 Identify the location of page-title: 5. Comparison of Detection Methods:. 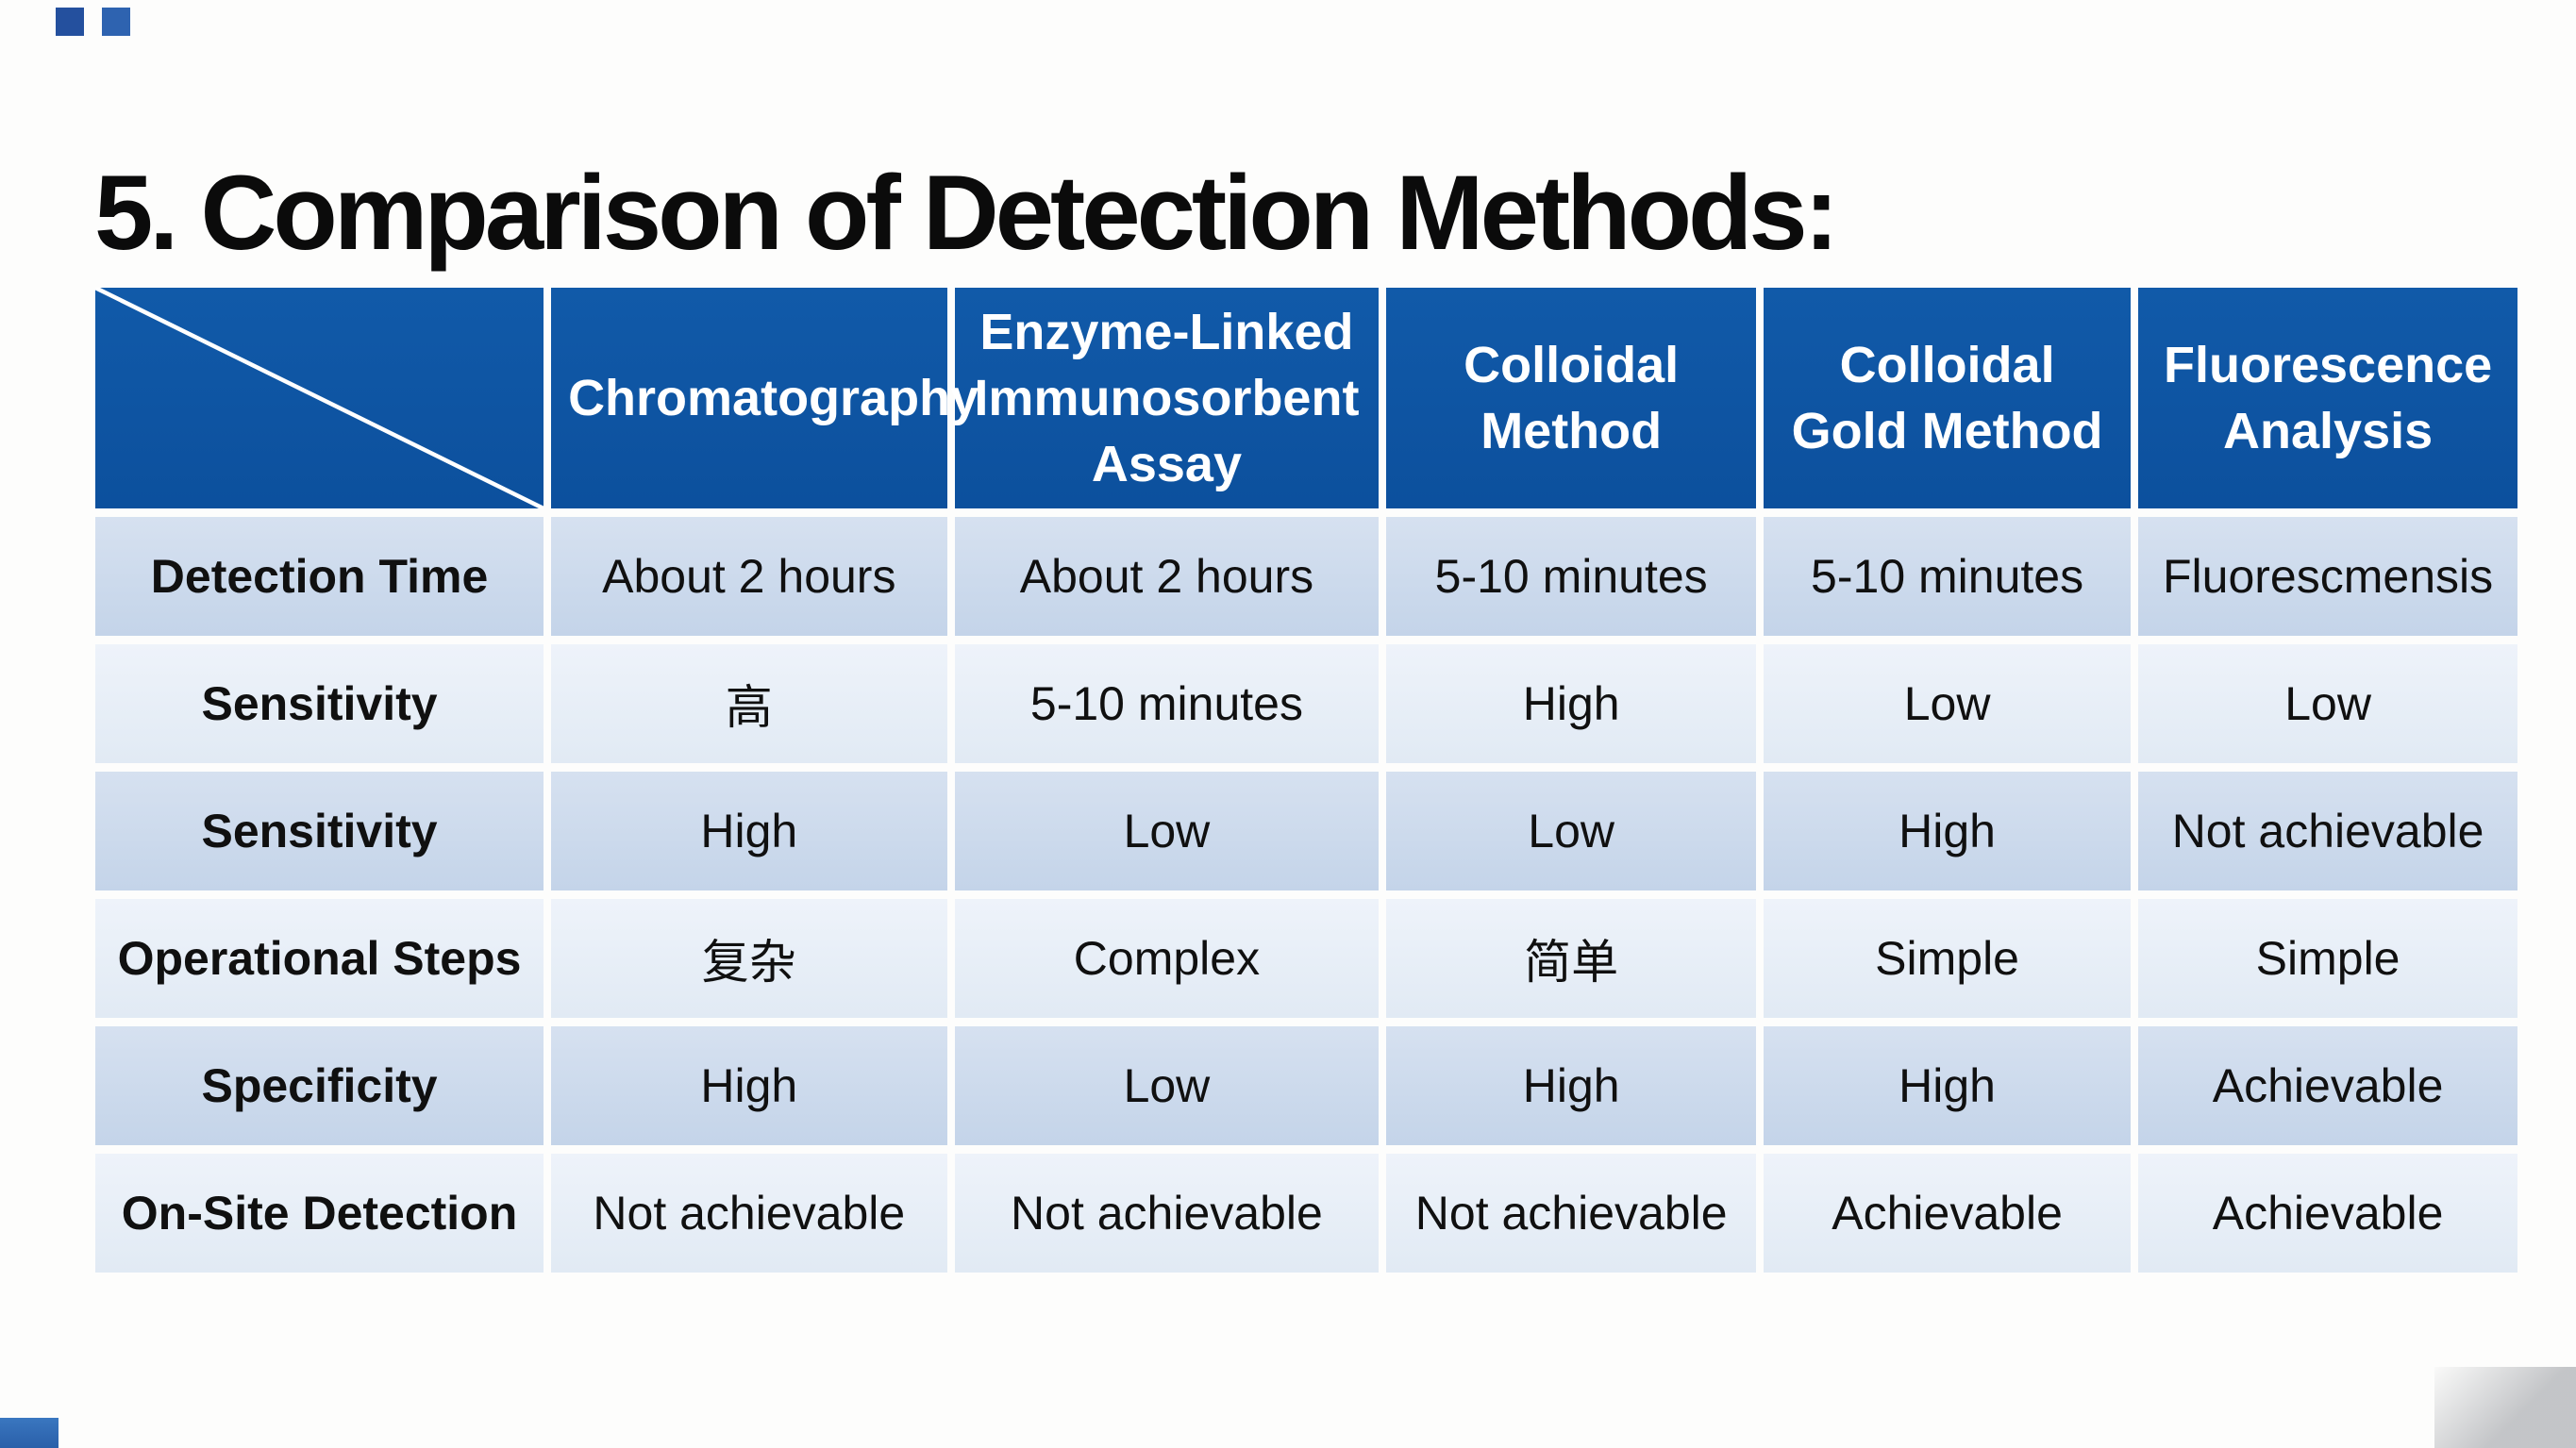
(966, 213).